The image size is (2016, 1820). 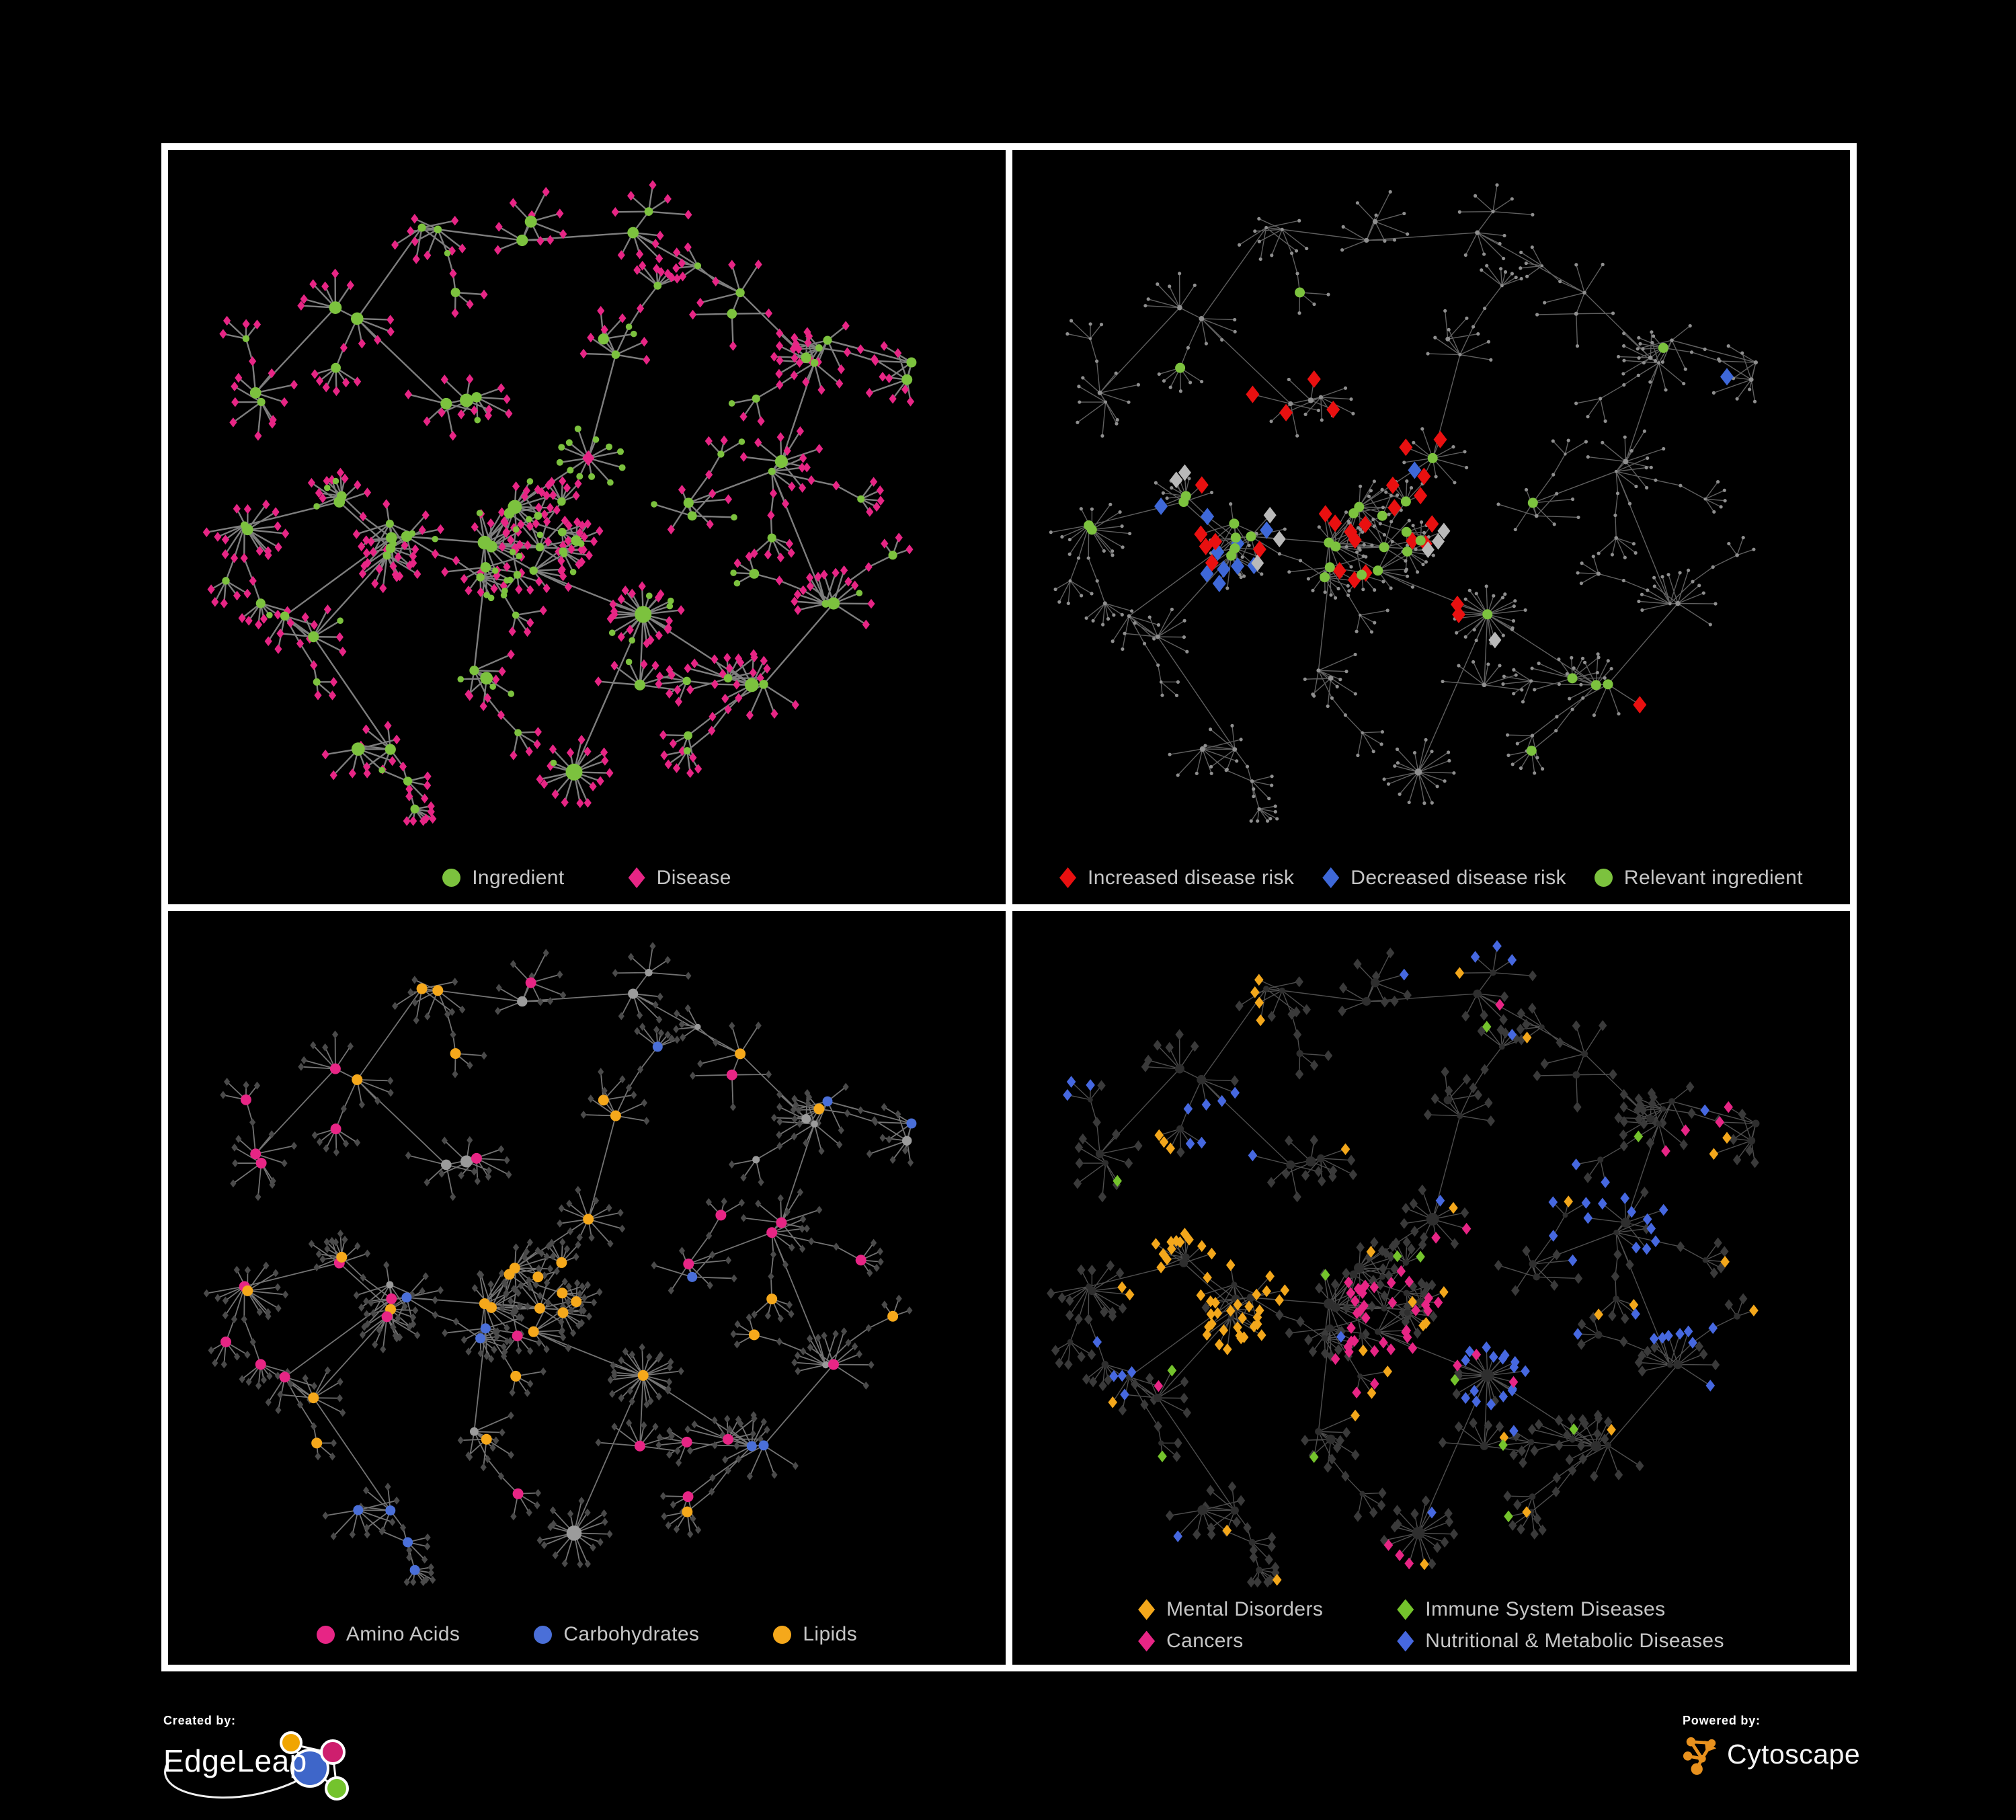 What do you see at coordinates (1794, 1754) in the screenshot?
I see `cytoscape-wordmark: Cytoscape` at bounding box center [1794, 1754].